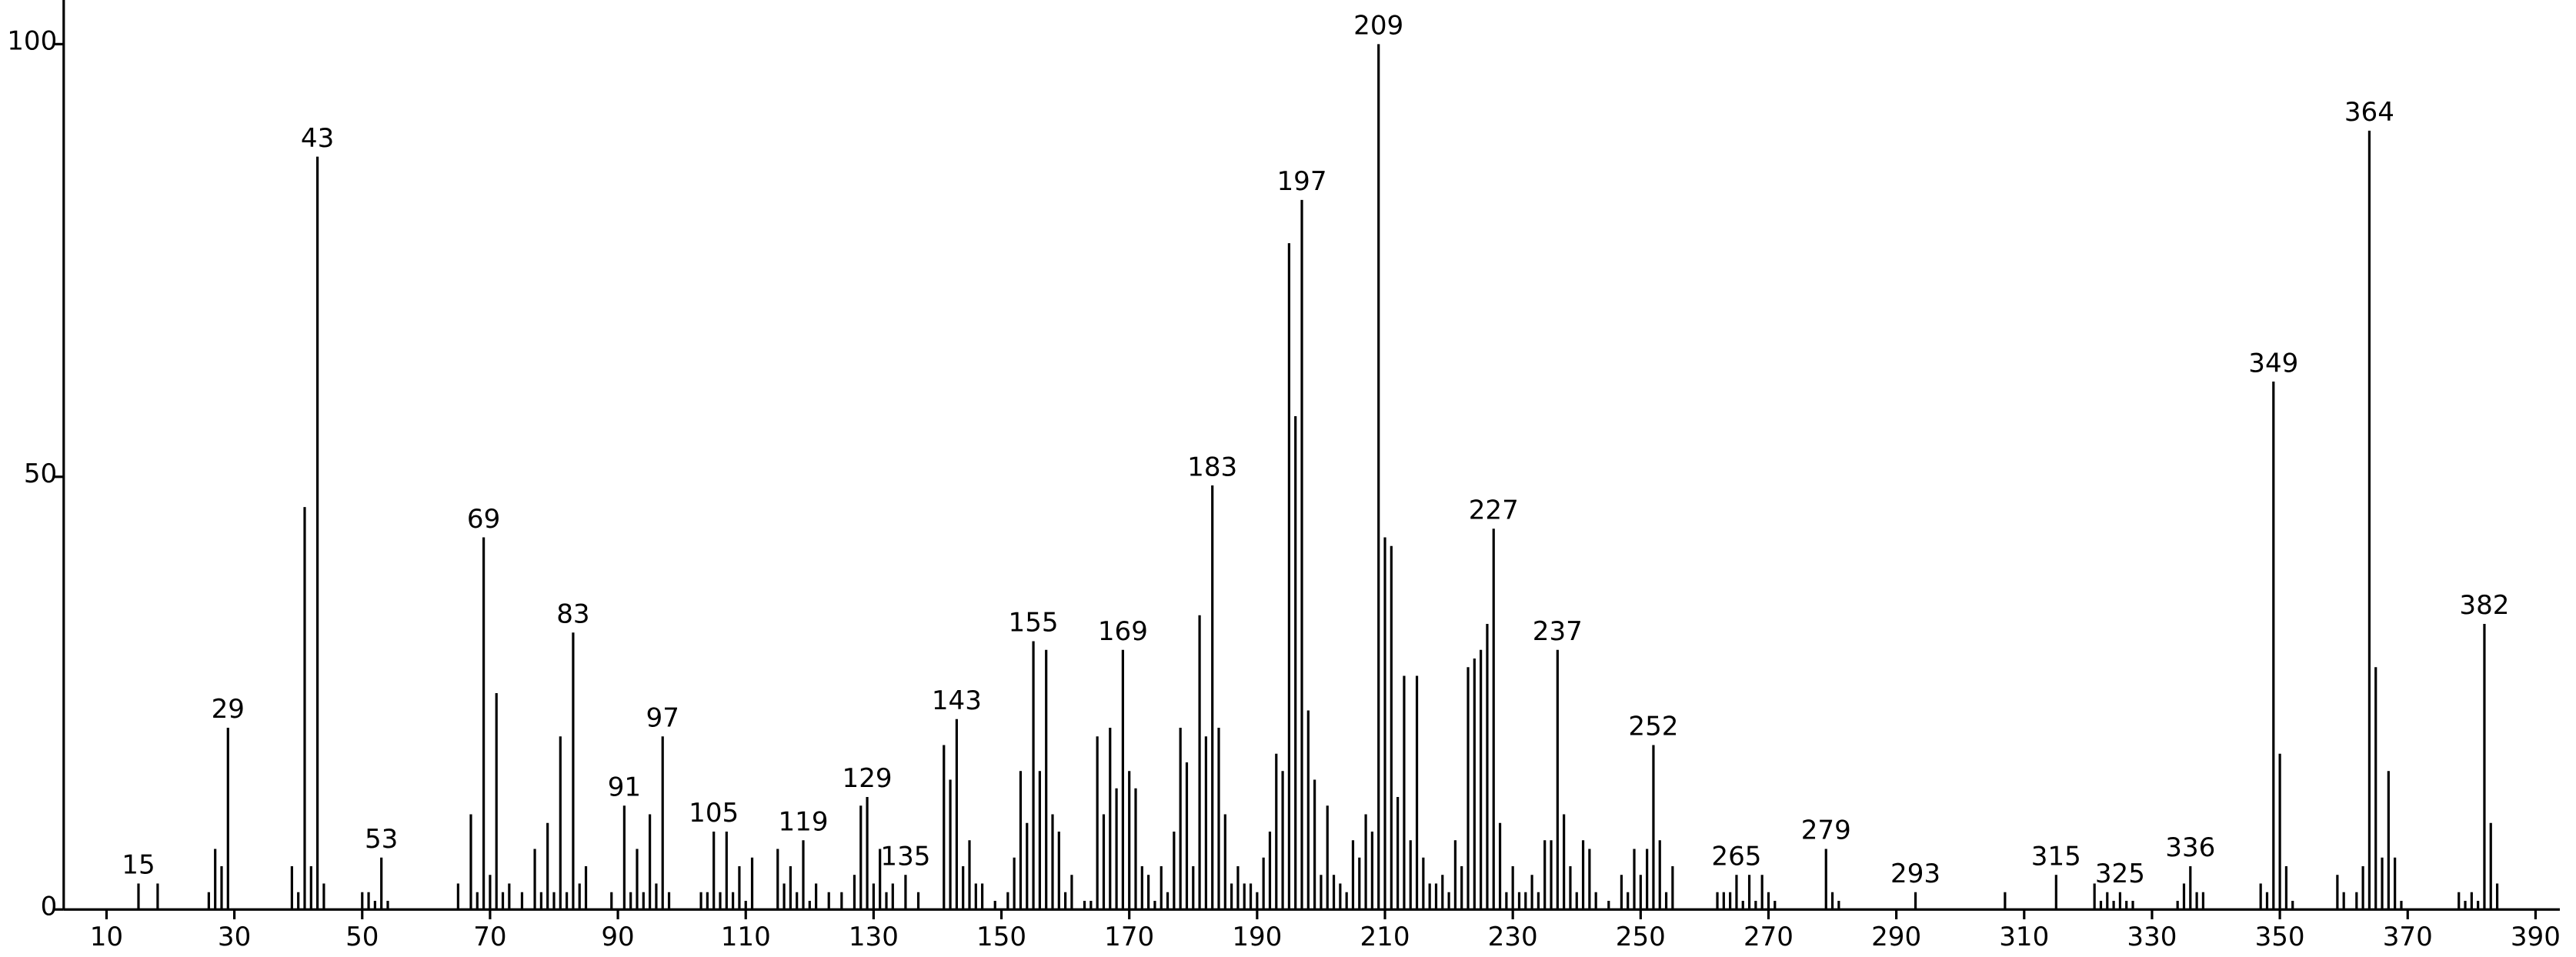  What do you see at coordinates (32, 41) in the screenshot?
I see `y-tick-label: 100` at bounding box center [32, 41].